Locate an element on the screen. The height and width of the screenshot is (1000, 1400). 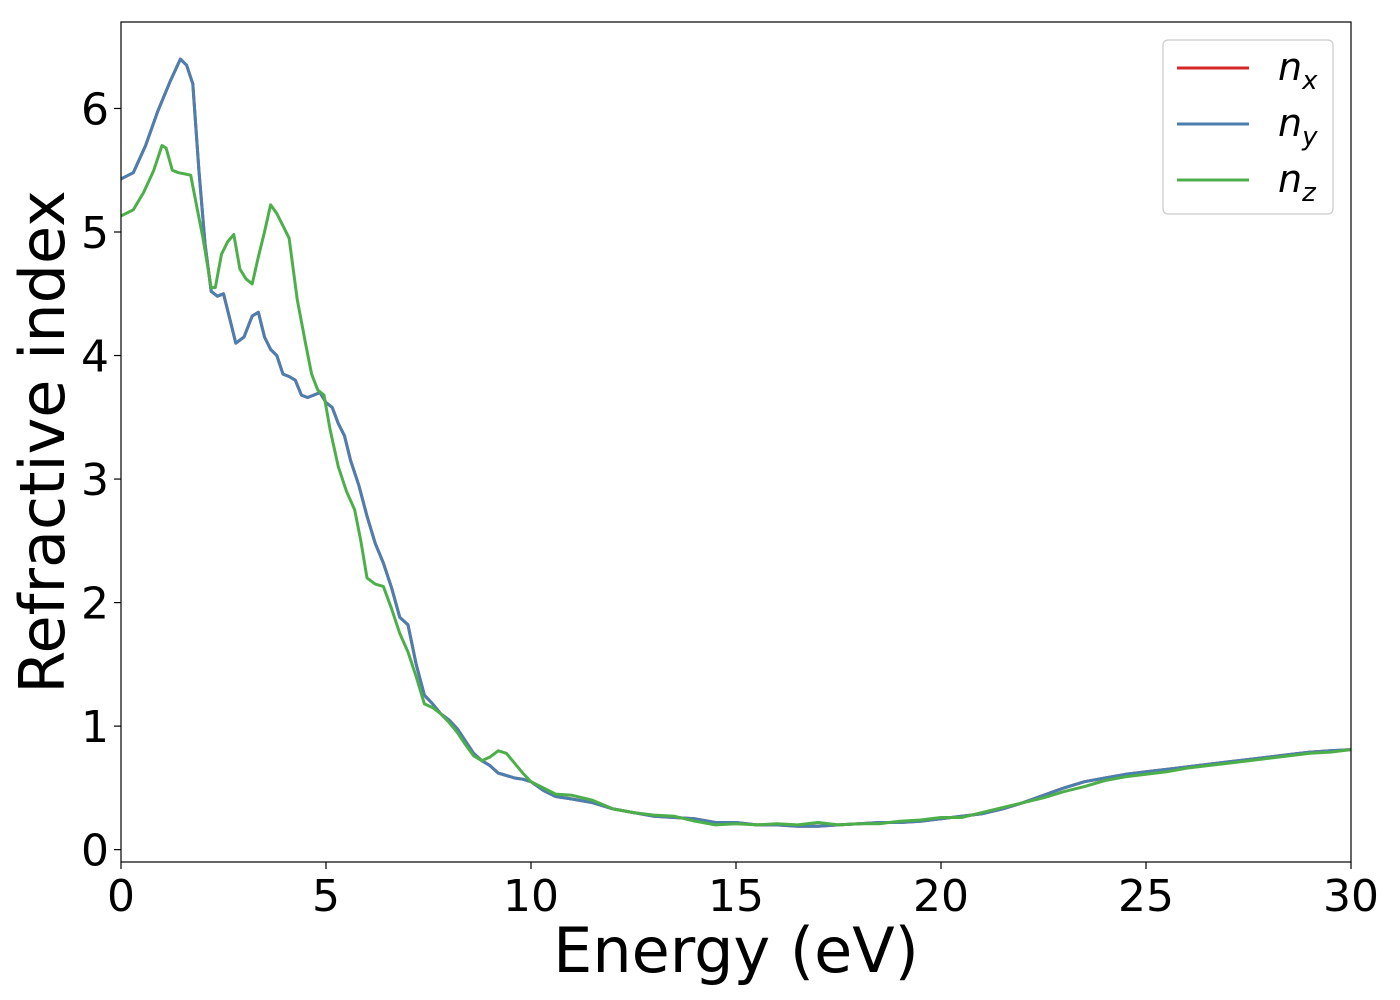
x-tick-label: 30 is located at coordinates (1351, 896).